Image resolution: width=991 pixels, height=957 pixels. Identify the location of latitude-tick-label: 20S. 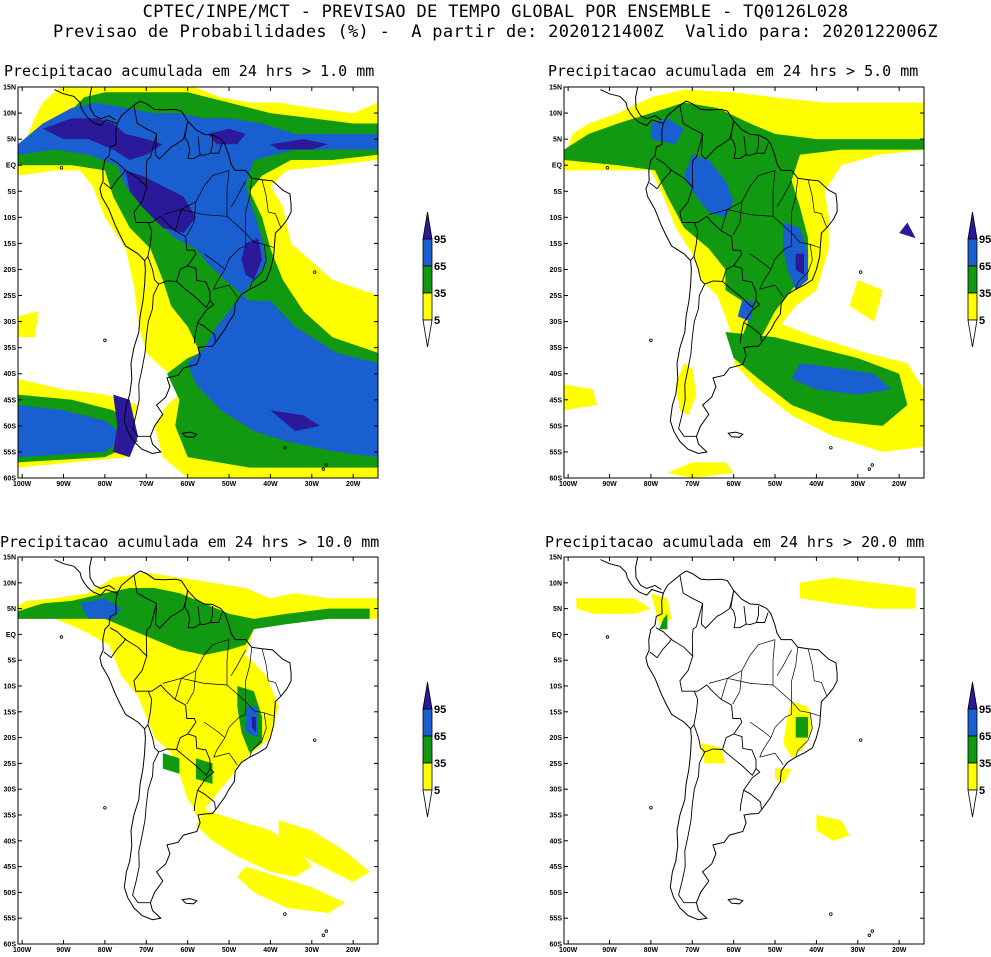
(10, 738).